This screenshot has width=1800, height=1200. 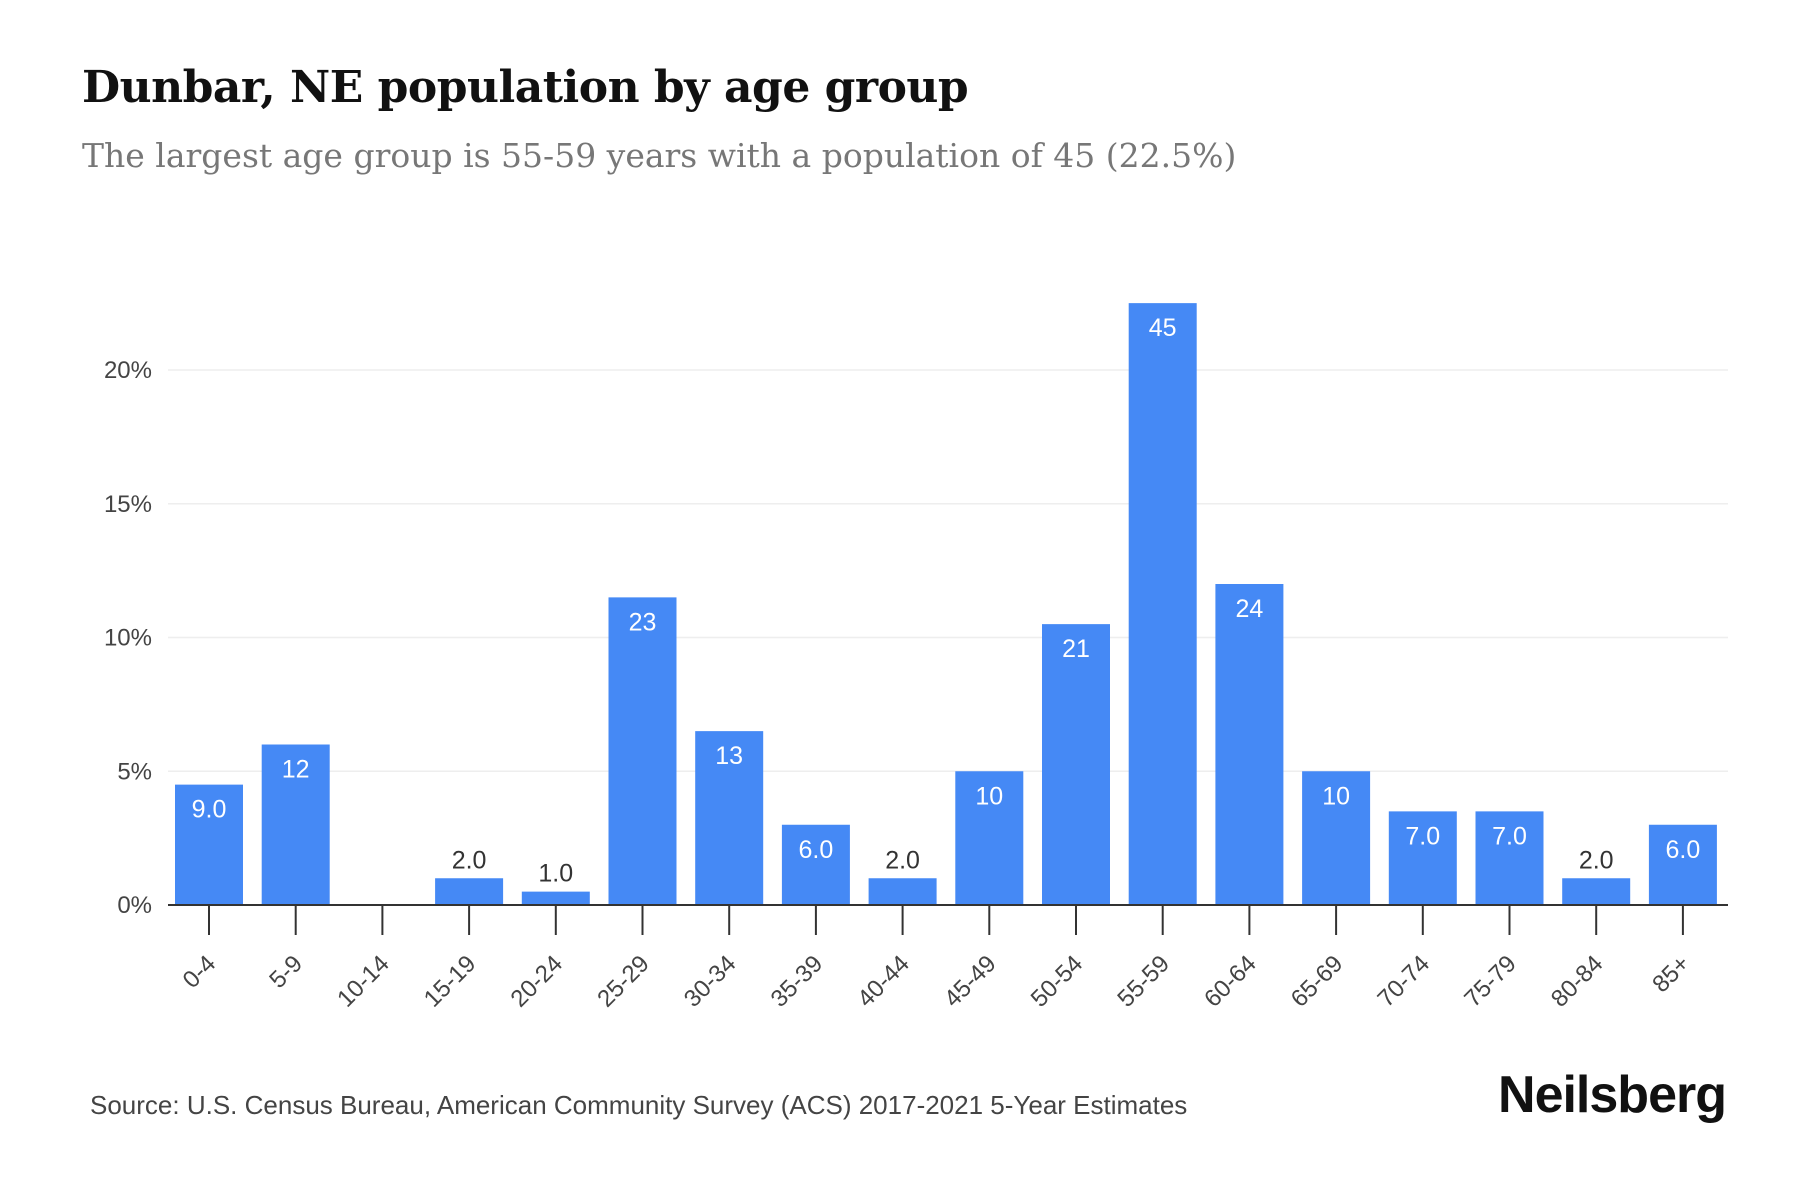 What do you see at coordinates (1404, 981) in the screenshot?
I see `x-tick-label: 70-74` at bounding box center [1404, 981].